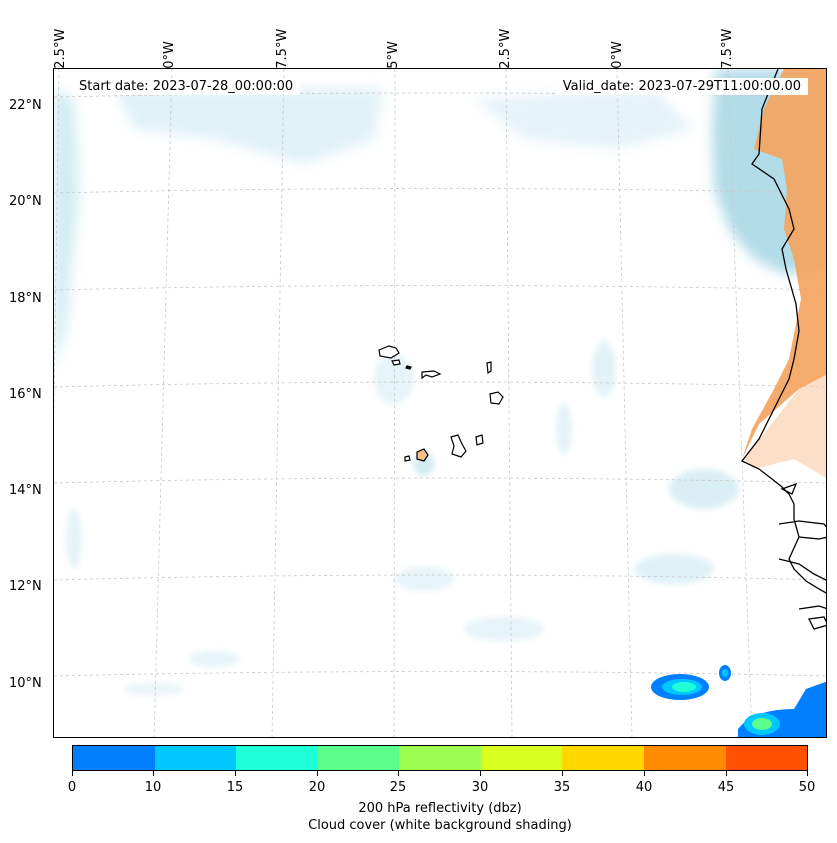 The width and height of the screenshot is (837, 843). Describe the element at coordinates (25, 105) in the screenshot. I see `lat-label-22n: 22°N` at that location.